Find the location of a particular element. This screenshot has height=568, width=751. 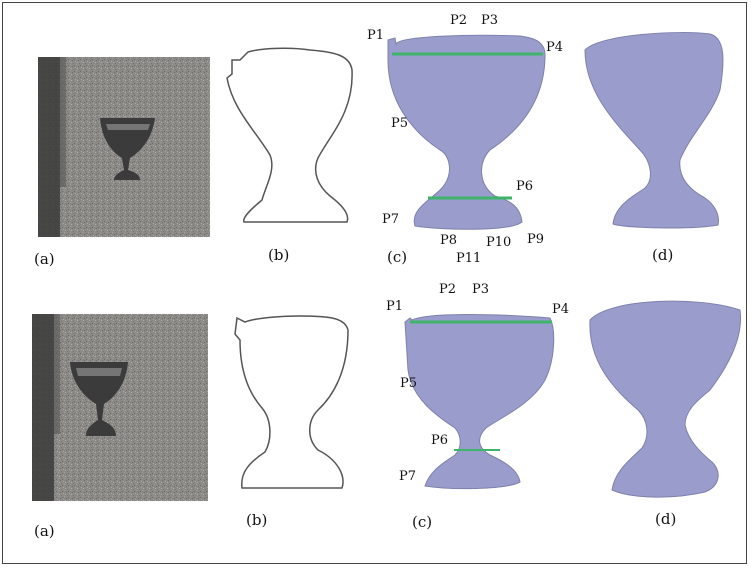

row2-point-p6: P6 is located at coordinates (439, 440).